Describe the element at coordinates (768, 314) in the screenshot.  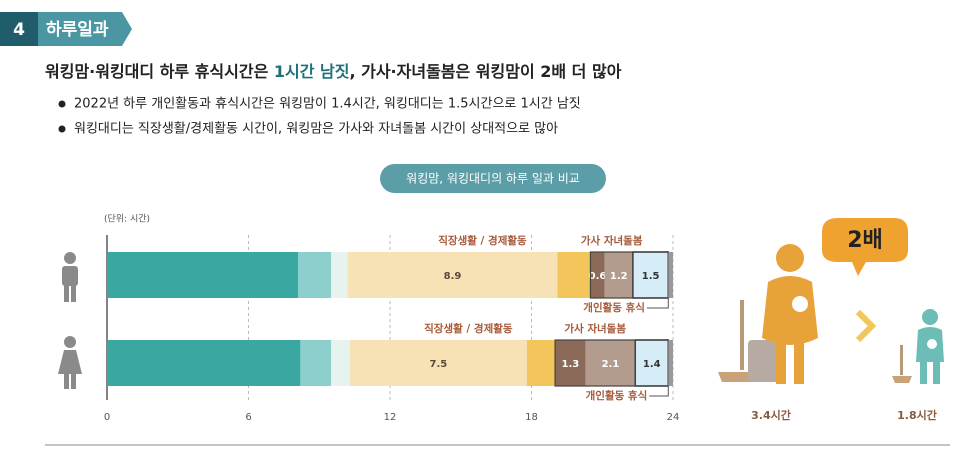
I see `mom-illustration` at that location.